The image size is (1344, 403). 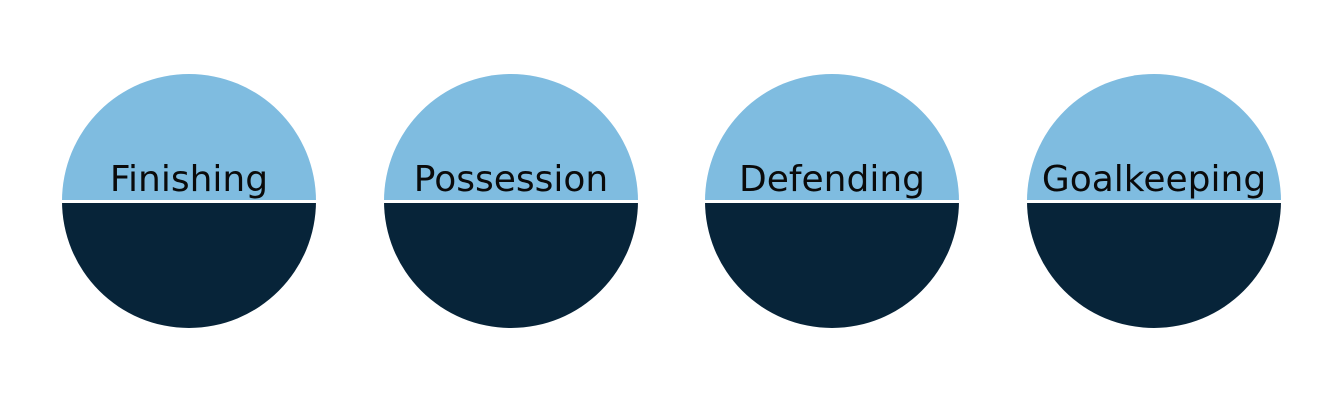 I want to click on circle-label-goalkeeping: Goalkeeping, so click(x=1154, y=179).